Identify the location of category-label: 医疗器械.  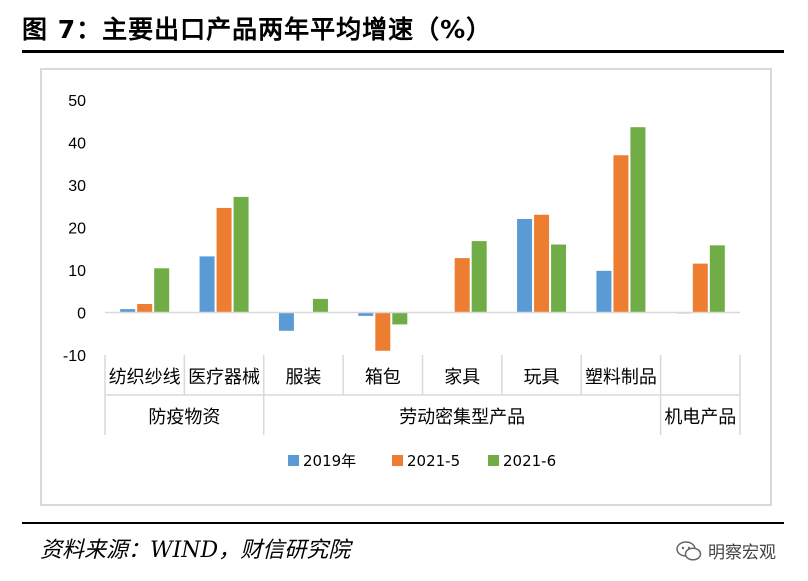
(224, 377).